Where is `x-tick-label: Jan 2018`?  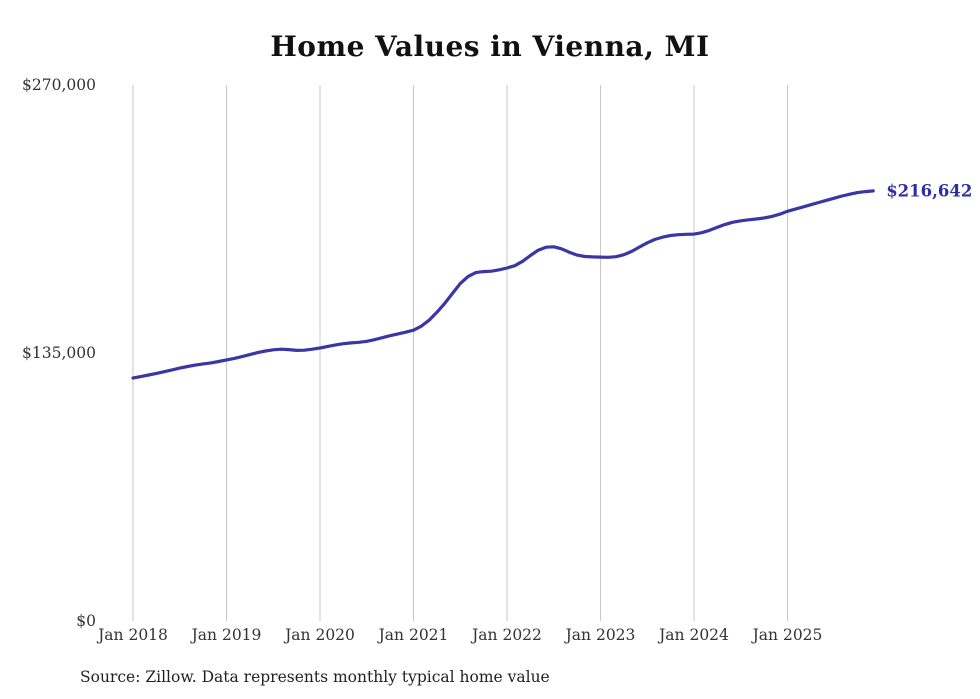 x-tick-label: Jan 2018 is located at coordinates (133, 635).